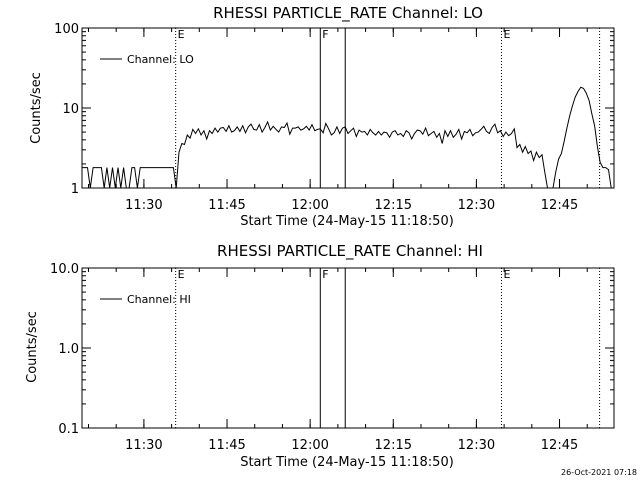 The image size is (640, 480). I want to click on footer-timestamp: 26-Oct-2021 07:18, so click(599, 472).